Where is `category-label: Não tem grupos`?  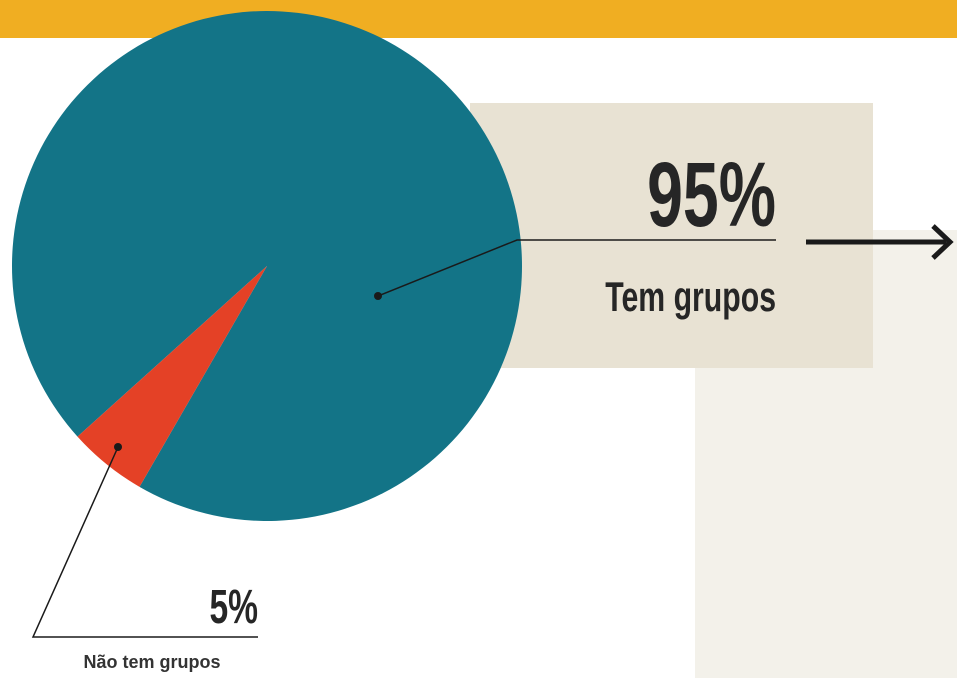
category-label: Não tem grupos is located at coordinates (151, 662).